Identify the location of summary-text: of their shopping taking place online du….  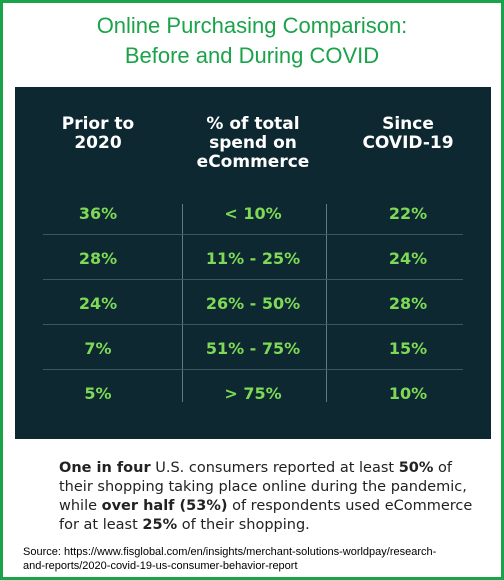
(263, 487).